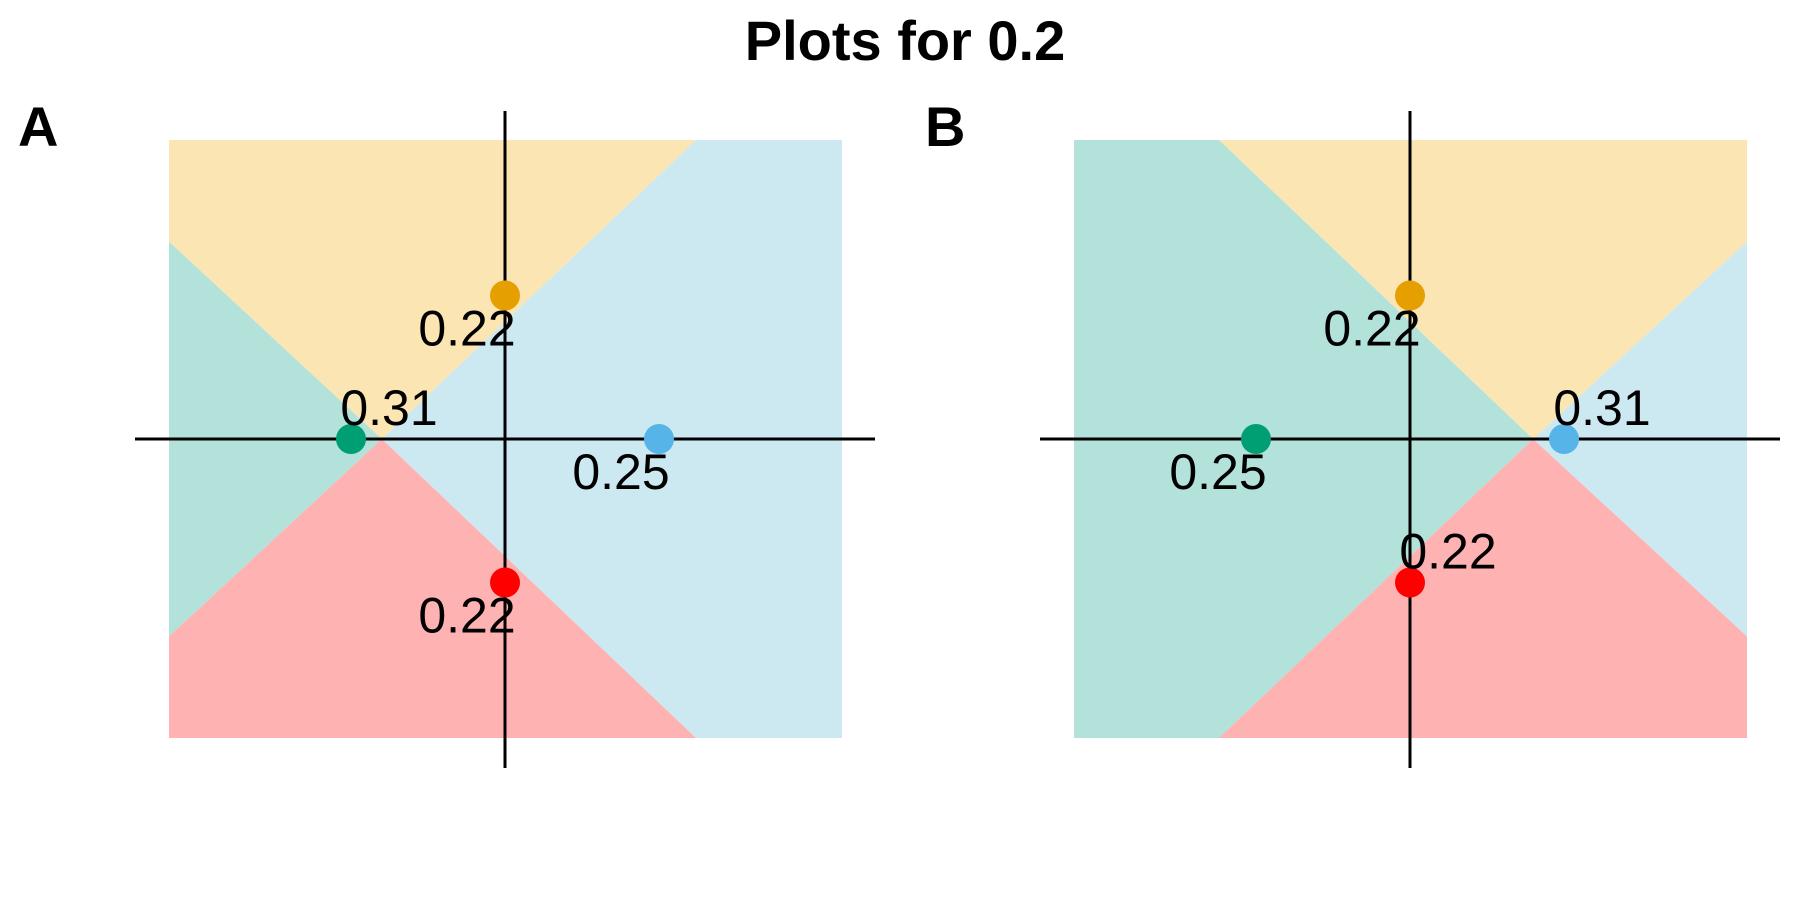  What do you see at coordinates (466, 328) in the screenshot?
I see `panel-a-point-label-orange: 0.22` at bounding box center [466, 328].